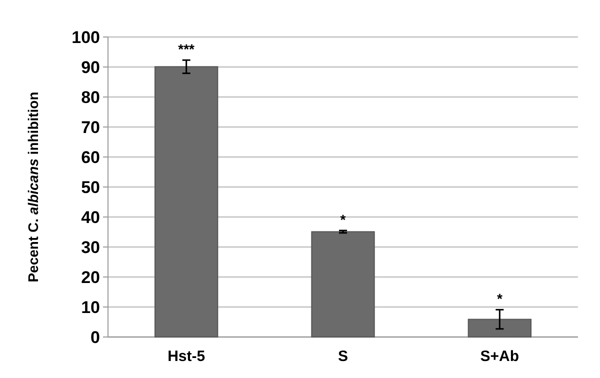 Image resolution: width=600 pixels, height=378 pixels. I want to click on annotation: ***, so click(187, 49).